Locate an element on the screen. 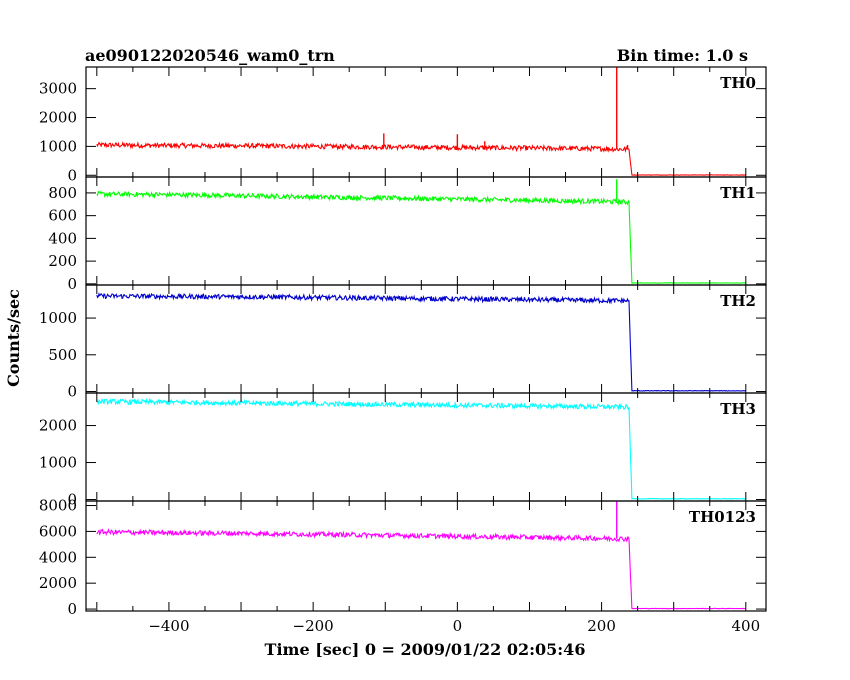 This screenshot has width=850, height=680. series-line-th0123 is located at coordinates (421, 568).